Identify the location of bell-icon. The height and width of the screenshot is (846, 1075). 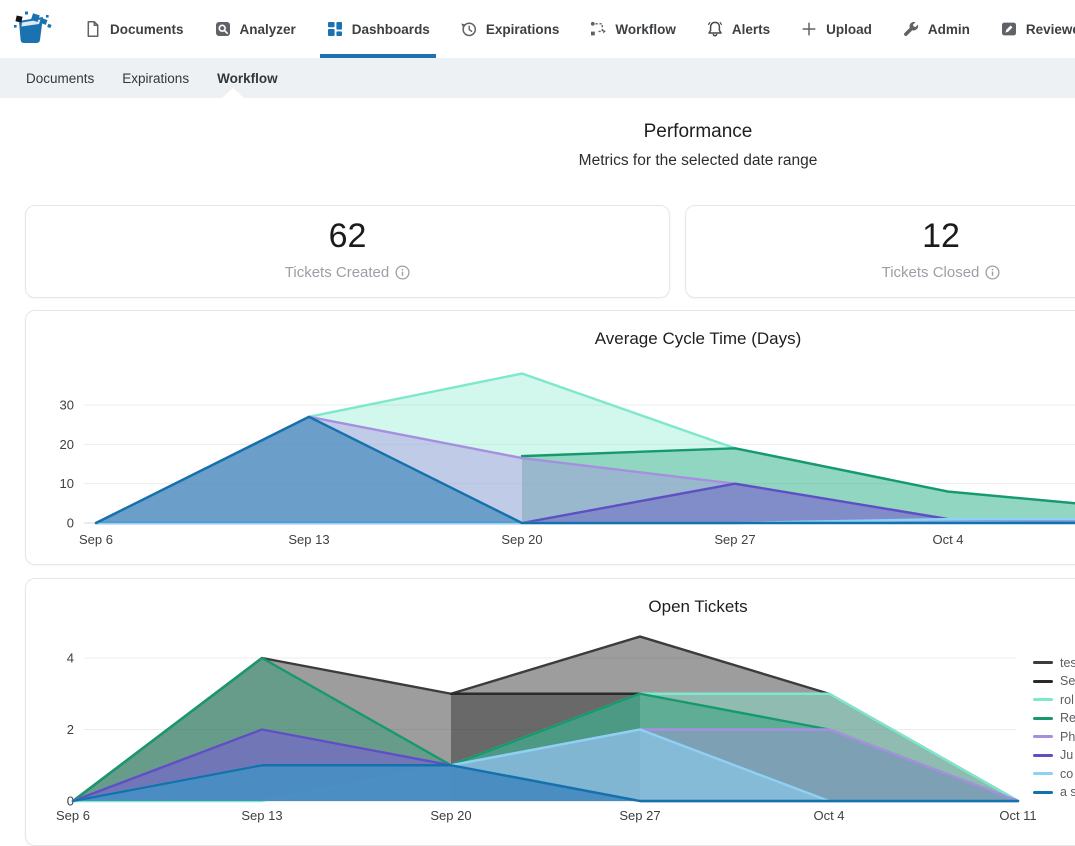
(714, 29).